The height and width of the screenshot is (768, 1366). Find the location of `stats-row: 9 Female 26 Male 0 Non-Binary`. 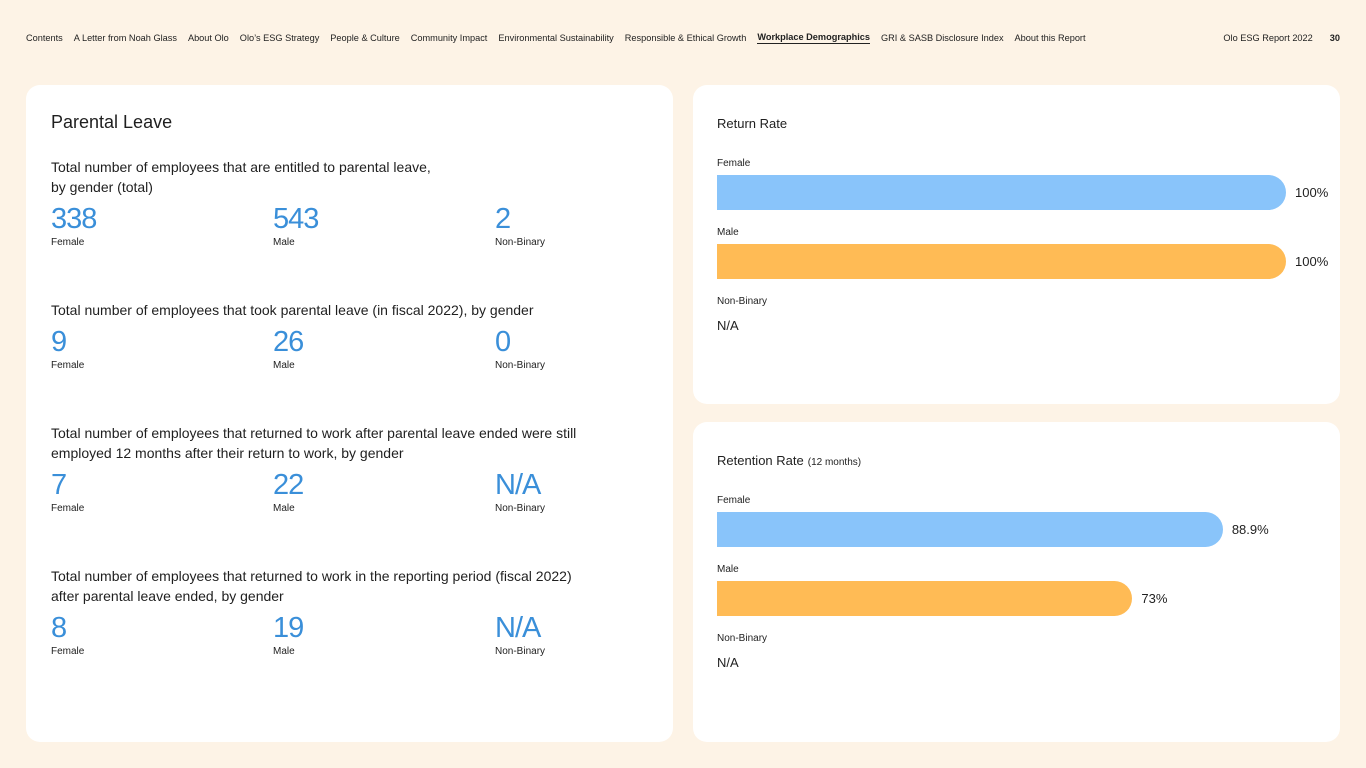

stats-row: 9 Female 26 Male 0 Non-Binary is located at coordinates (351, 352).